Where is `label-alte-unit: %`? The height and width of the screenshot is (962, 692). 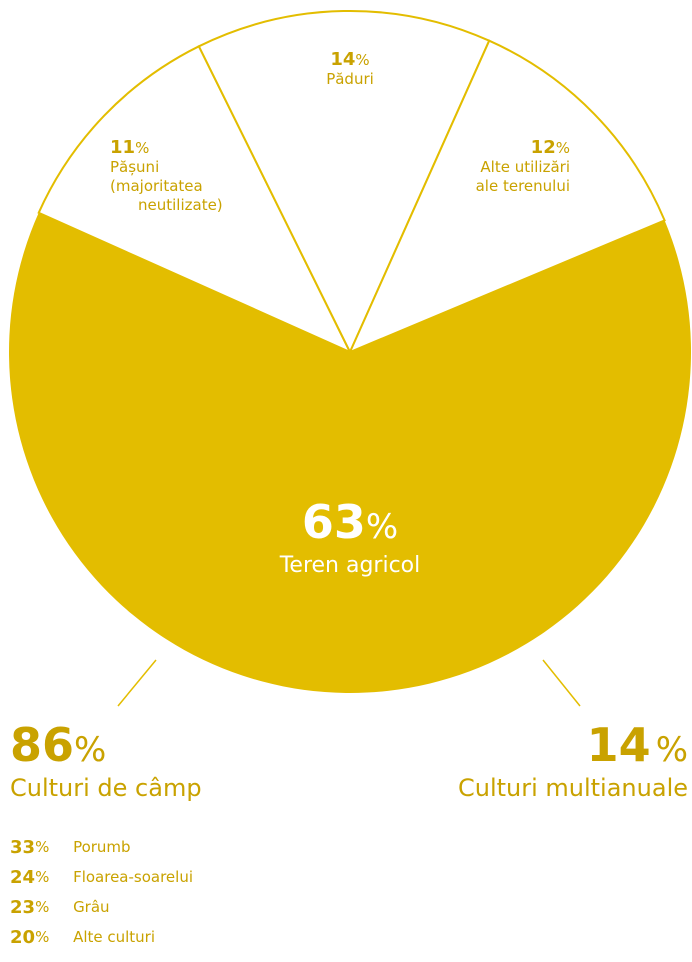
label-alte-unit: % is located at coordinates (562, 148).